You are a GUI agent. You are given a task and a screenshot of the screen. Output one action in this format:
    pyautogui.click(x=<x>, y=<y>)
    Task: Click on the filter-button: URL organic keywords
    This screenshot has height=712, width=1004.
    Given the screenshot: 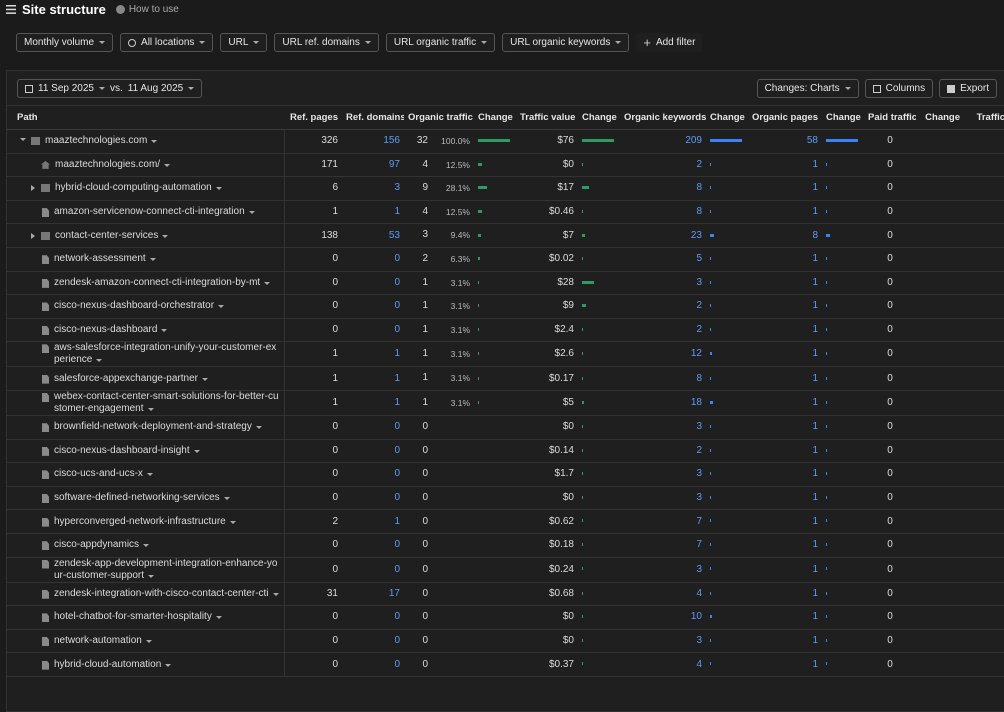 What is the action you would take?
    pyautogui.click(x=566, y=42)
    